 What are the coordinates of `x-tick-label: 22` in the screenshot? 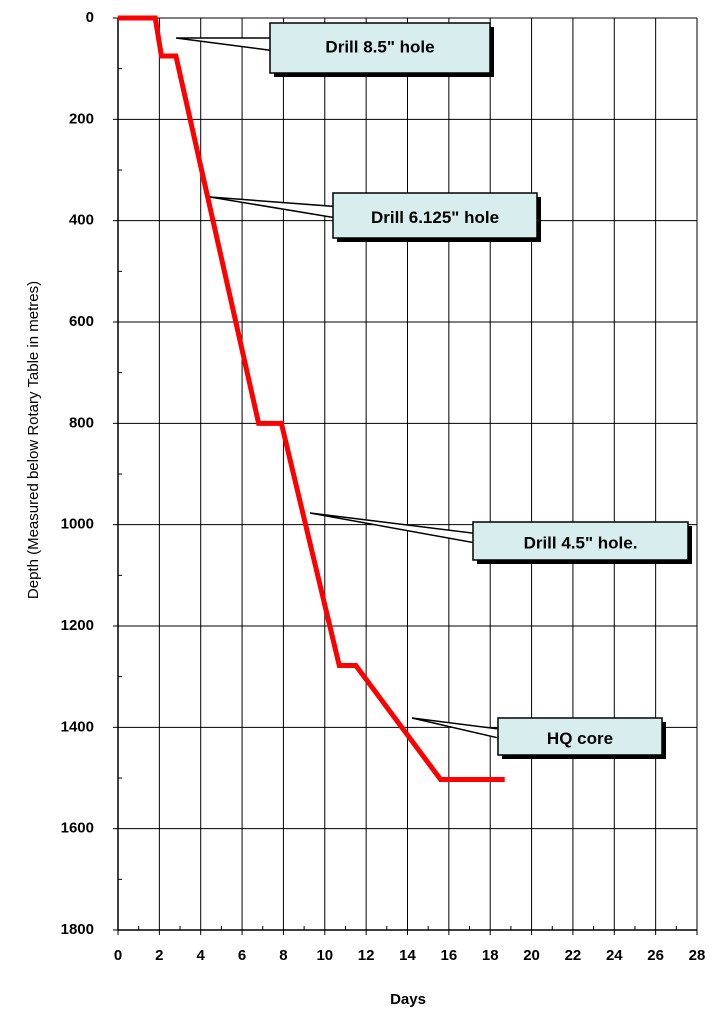 It's located at (573, 955).